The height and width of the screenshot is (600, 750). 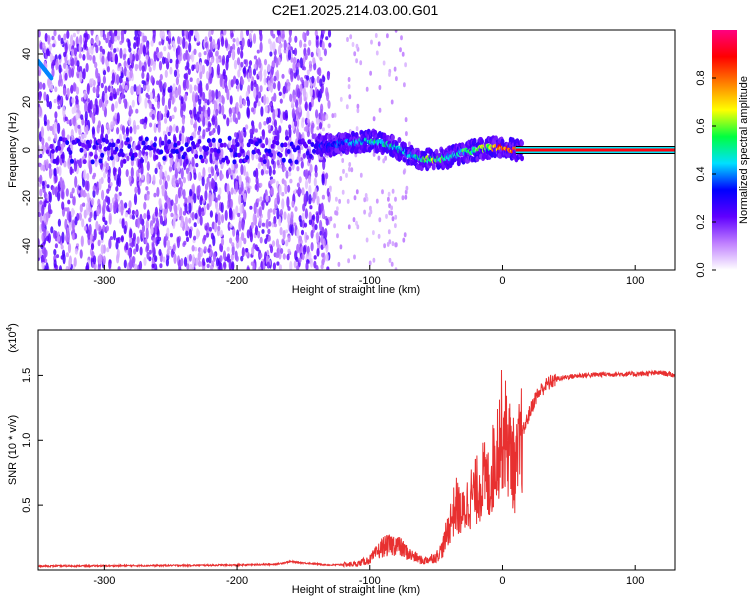 What do you see at coordinates (27, 440) in the screenshot?
I see `y-tick-label: 1.0` at bounding box center [27, 440].